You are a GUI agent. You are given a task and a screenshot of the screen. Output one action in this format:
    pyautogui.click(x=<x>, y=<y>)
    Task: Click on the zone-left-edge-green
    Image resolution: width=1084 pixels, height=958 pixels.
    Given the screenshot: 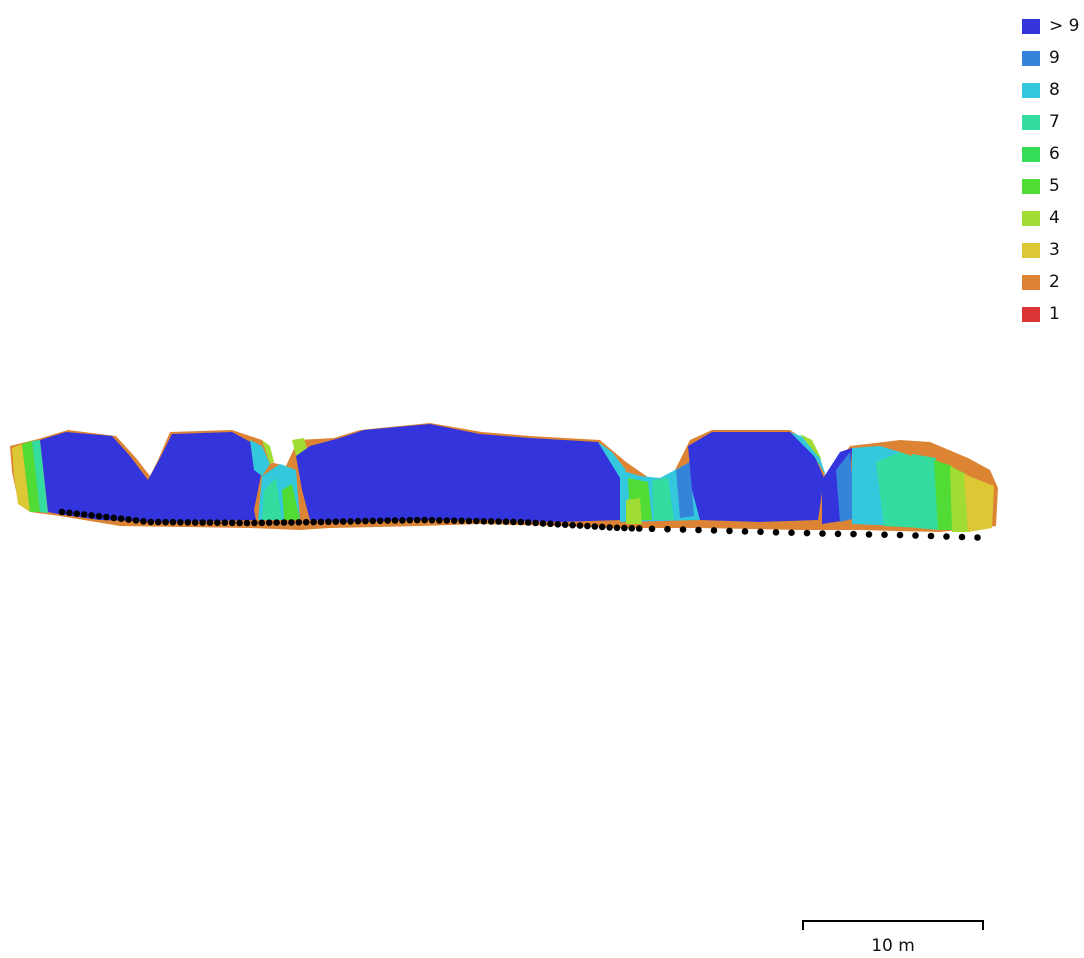 What is the action you would take?
    pyautogui.click(x=31, y=476)
    